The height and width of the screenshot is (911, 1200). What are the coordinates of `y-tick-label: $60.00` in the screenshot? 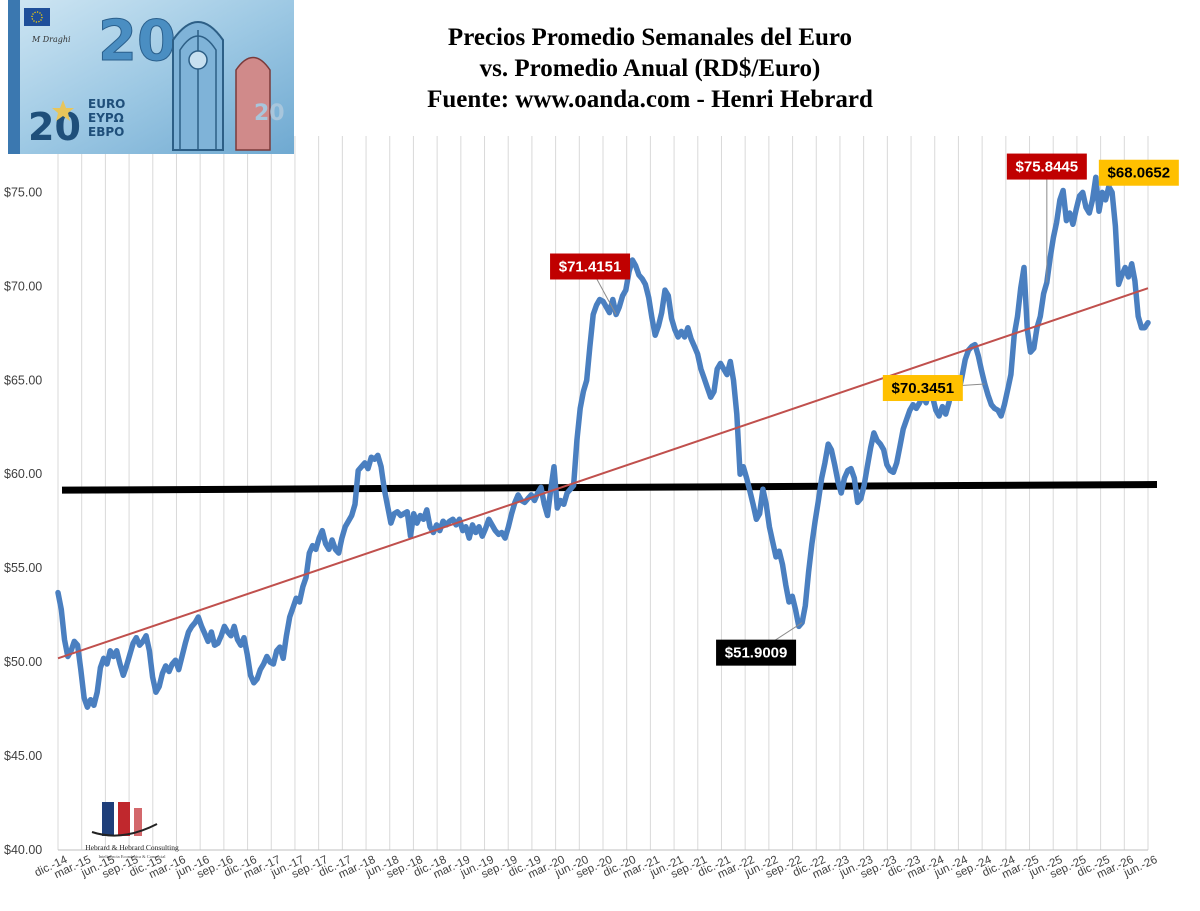 It's located at (23, 474).